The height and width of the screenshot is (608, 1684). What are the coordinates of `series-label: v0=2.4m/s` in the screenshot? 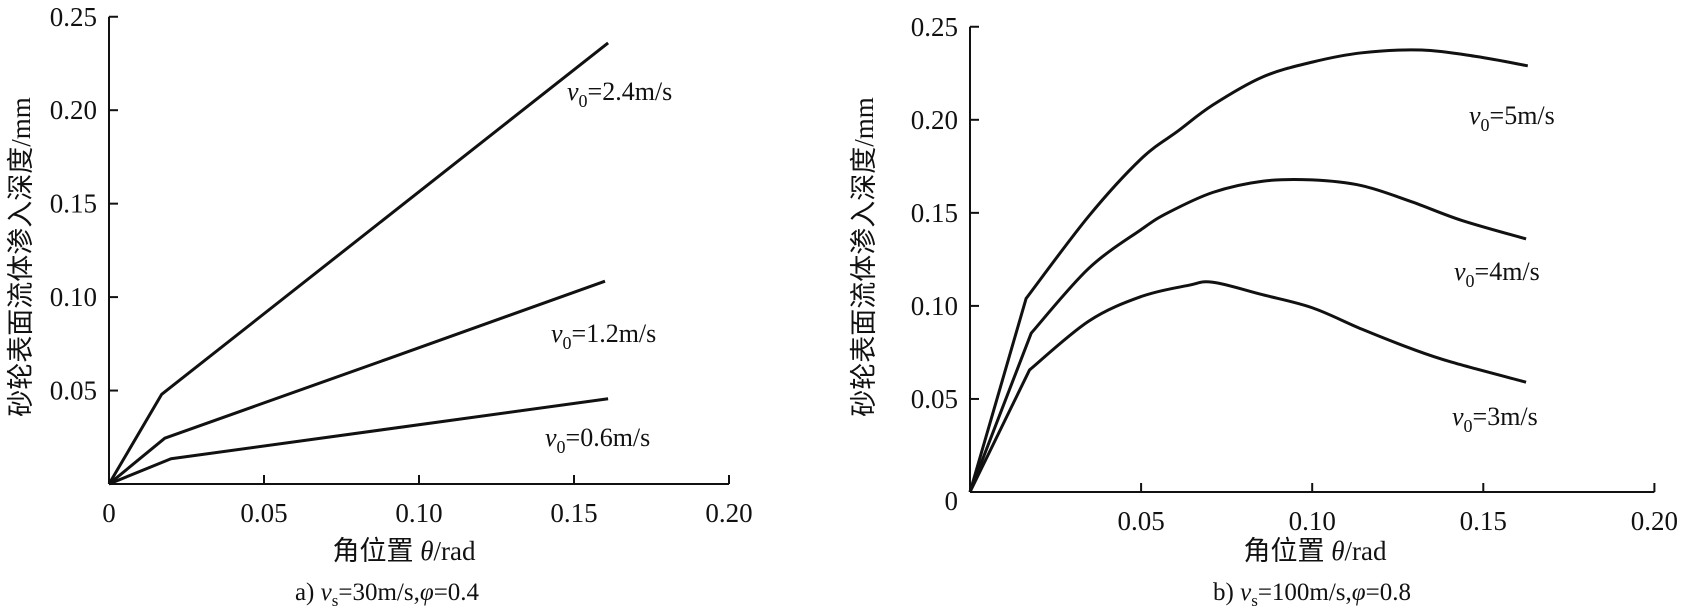 It's located at (619, 94).